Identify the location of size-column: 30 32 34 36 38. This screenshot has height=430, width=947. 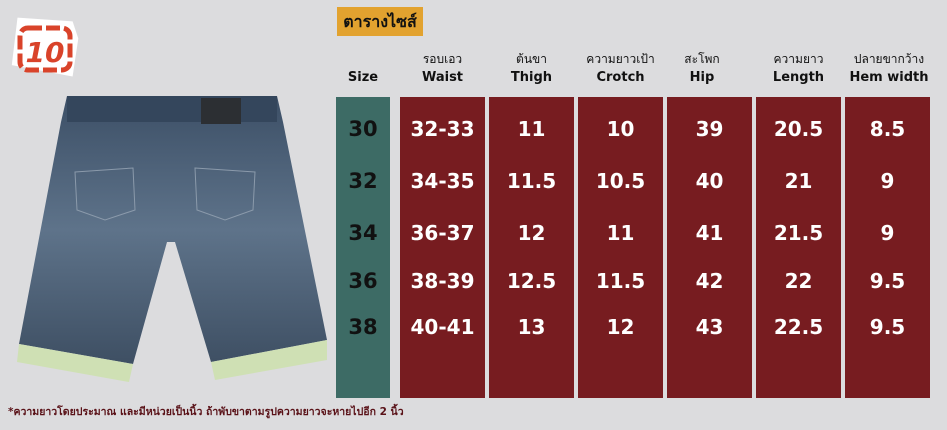
(363, 247).